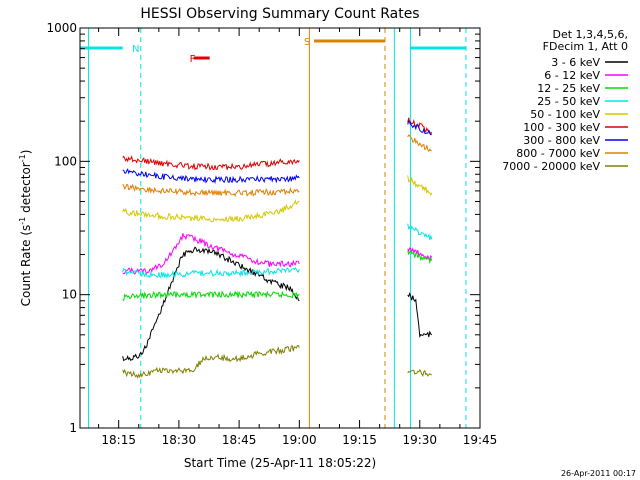 Image resolution: width=640 pixels, height=480 pixels. I want to click on x-axis-label: Start Time (25-Apr-11 18:05:22), so click(280, 463).